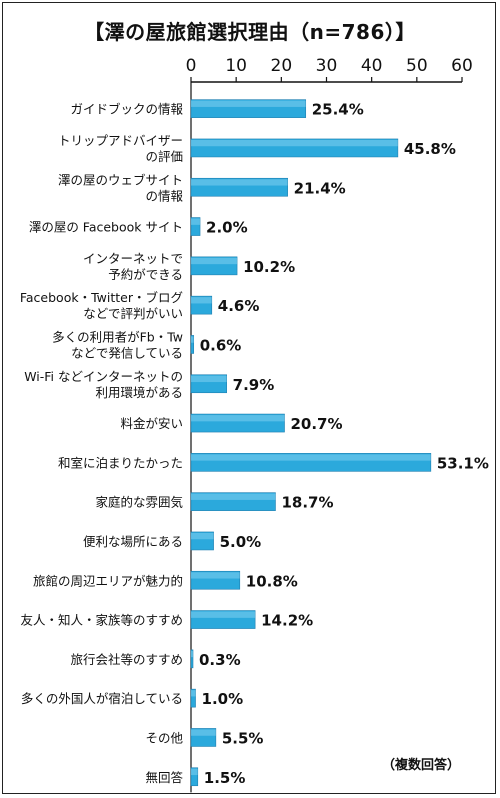 The width and height of the screenshot is (500, 798). Describe the element at coordinates (327, 66) in the screenshot. I see `x-tick-label: 30` at that location.